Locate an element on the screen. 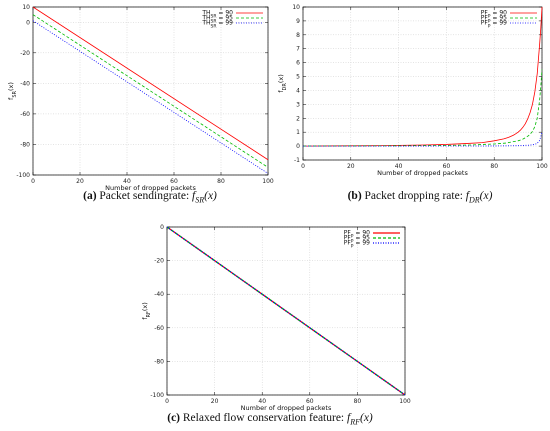 This screenshot has width=550, height=431. caption-a-sub: SR is located at coordinates (200, 200).